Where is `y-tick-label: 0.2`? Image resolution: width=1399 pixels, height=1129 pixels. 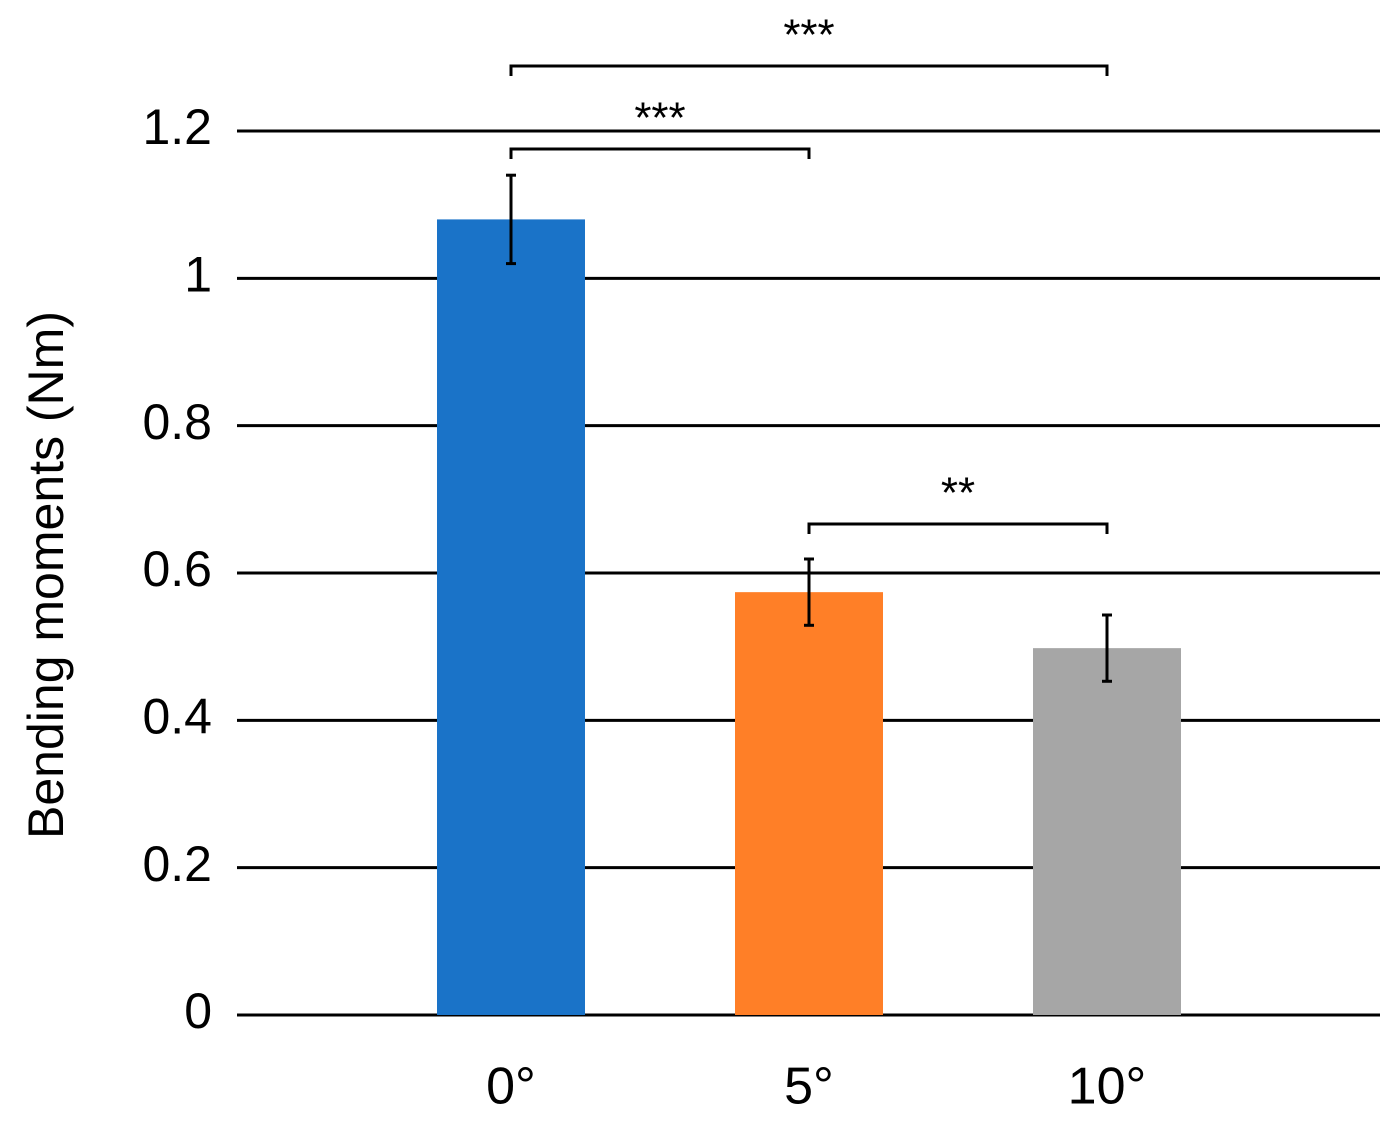 y-tick-label: 0.2 is located at coordinates (177, 864).